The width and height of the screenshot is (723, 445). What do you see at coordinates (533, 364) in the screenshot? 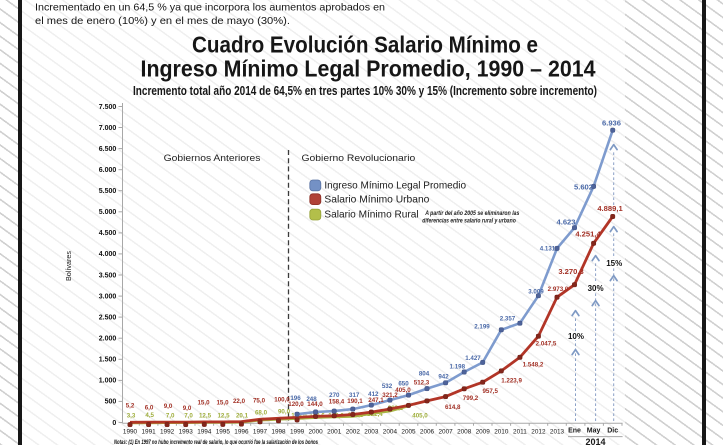
I see `svg-text: 1.548,2` at bounding box center [533, 364].